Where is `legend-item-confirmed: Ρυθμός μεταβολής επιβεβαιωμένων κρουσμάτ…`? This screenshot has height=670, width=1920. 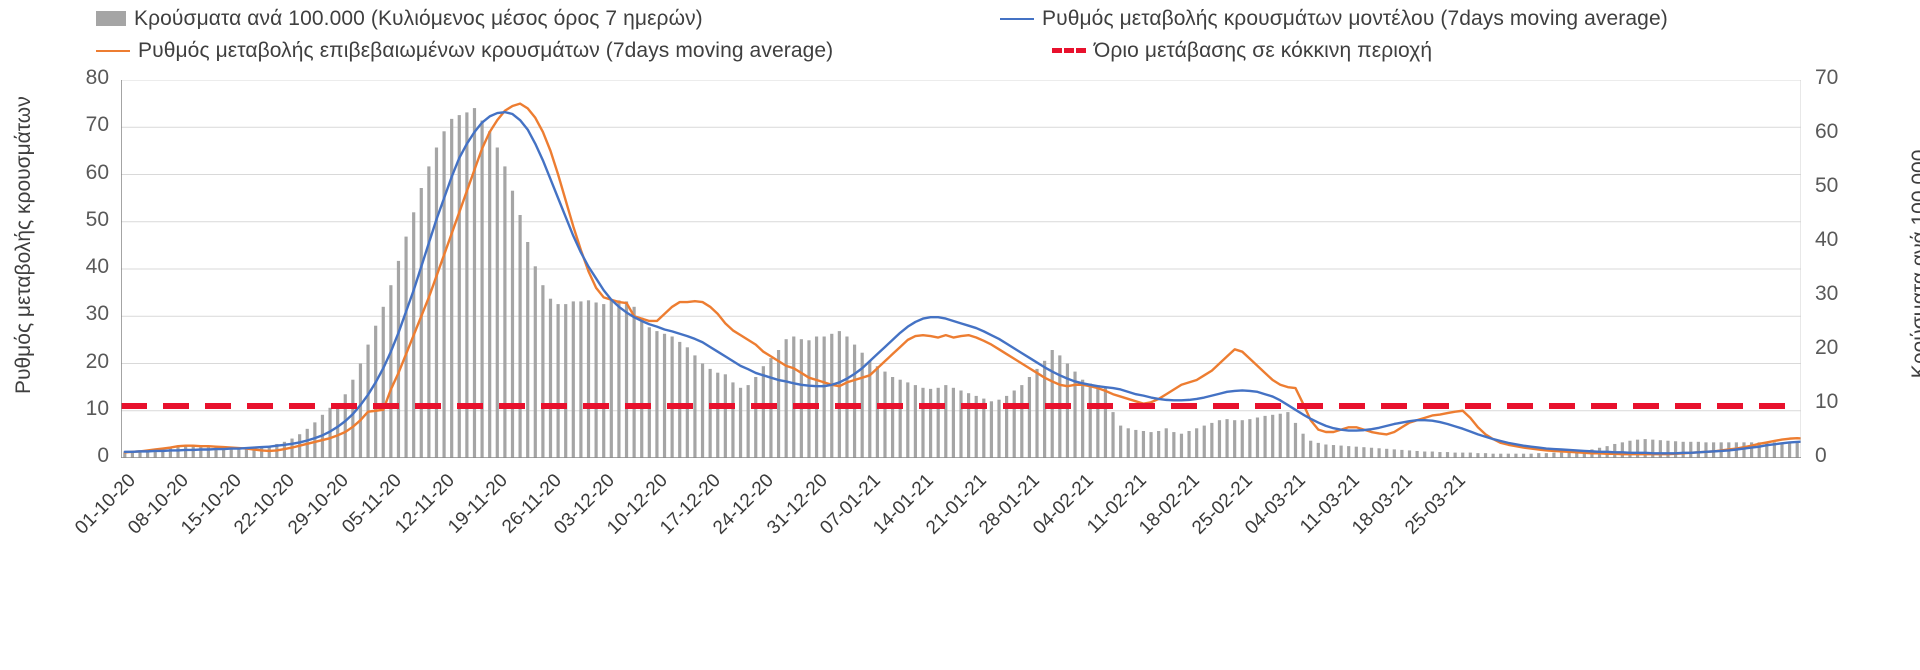
legend-item-confirmed: Ρυθμός μεταβολής επιβεβαιωμένων κρουσμάτ… is located at coordinates (464, 50).